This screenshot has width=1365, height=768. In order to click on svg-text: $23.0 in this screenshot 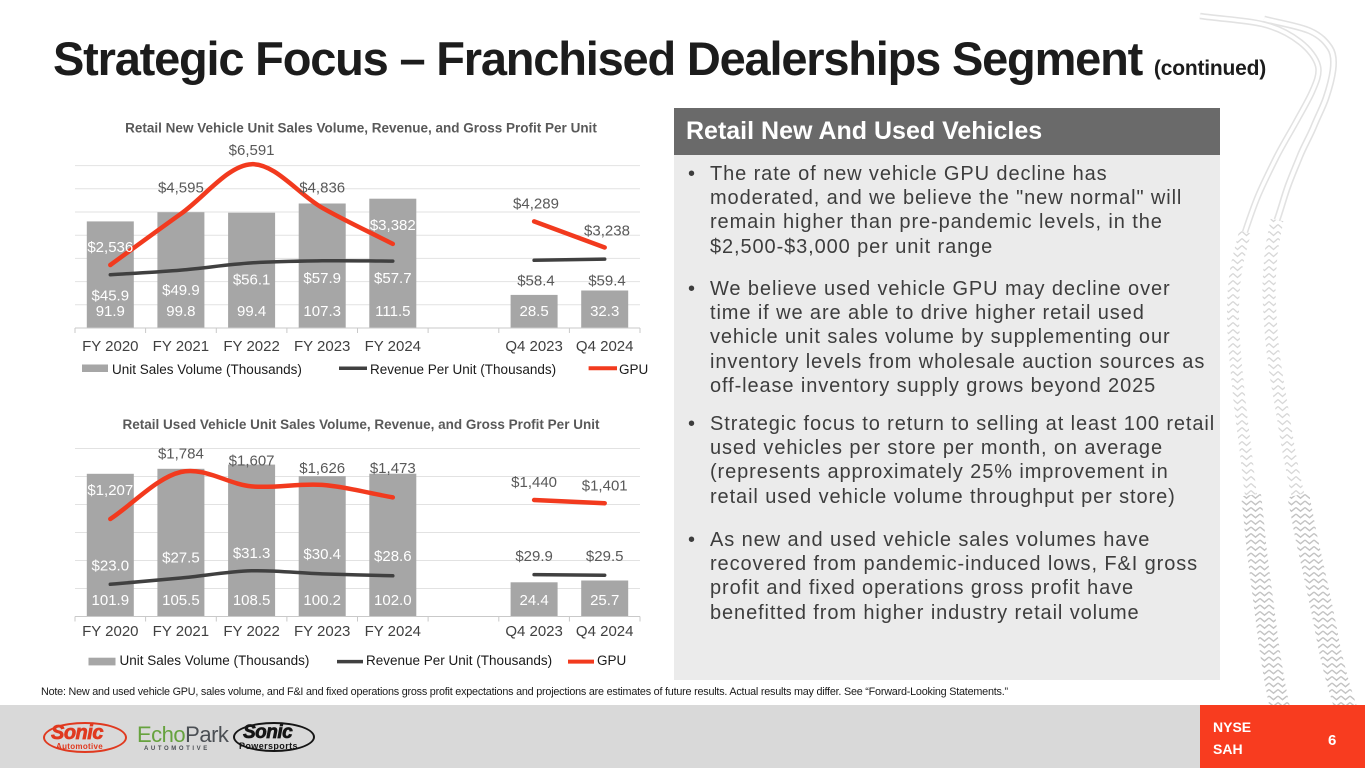, I will do `click(111, 565)`.